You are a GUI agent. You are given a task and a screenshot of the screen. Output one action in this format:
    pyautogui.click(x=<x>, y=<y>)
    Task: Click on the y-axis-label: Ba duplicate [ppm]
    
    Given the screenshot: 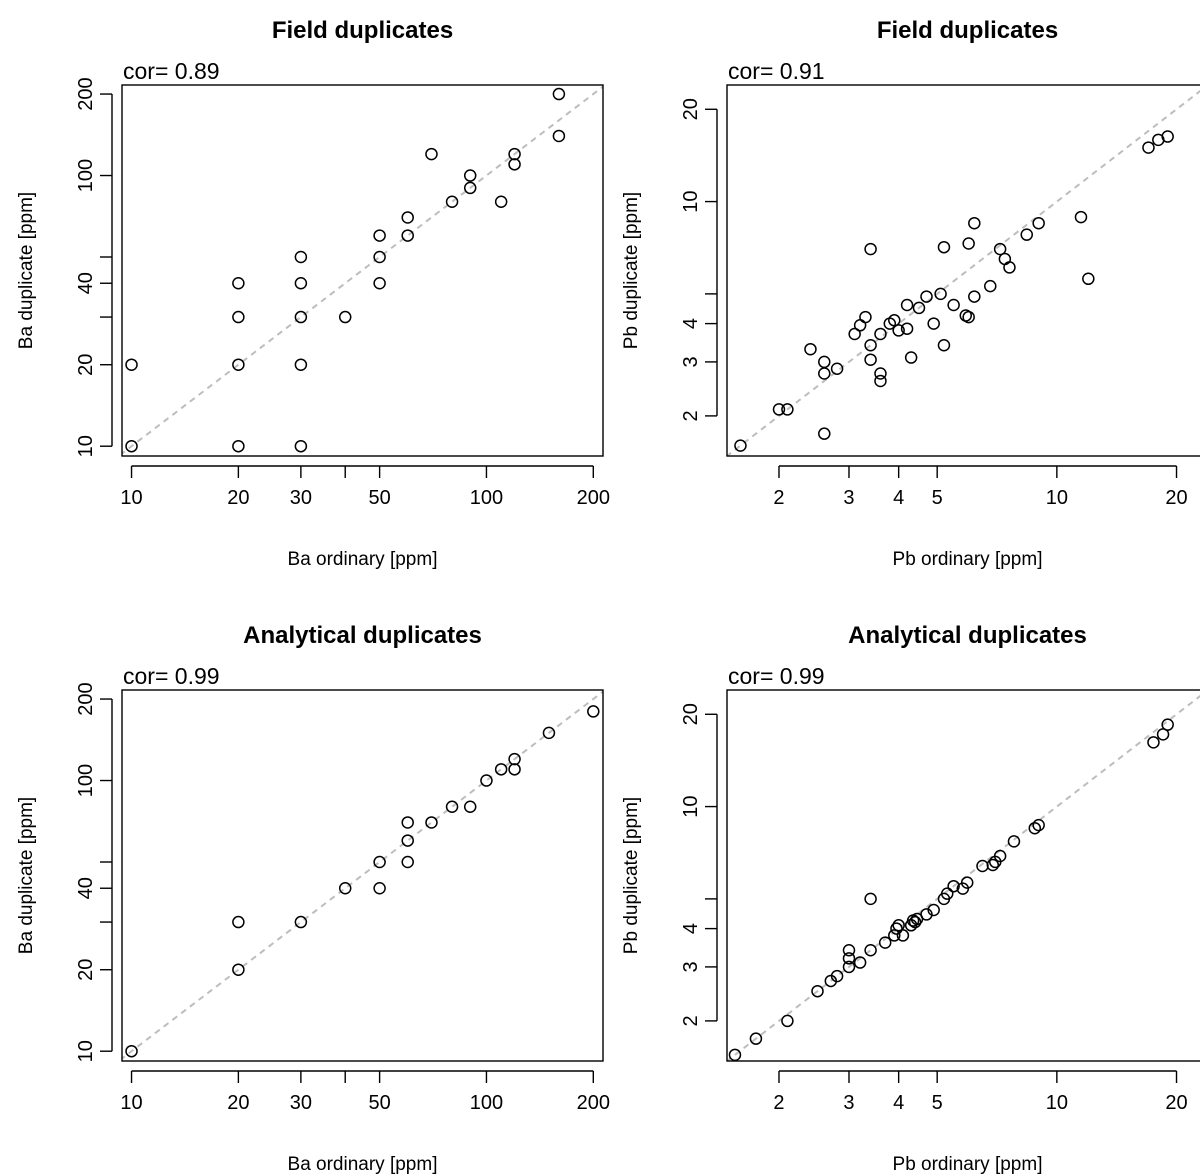 What is the action you would take?
    pyautogui.click(x=26, y=270)
    